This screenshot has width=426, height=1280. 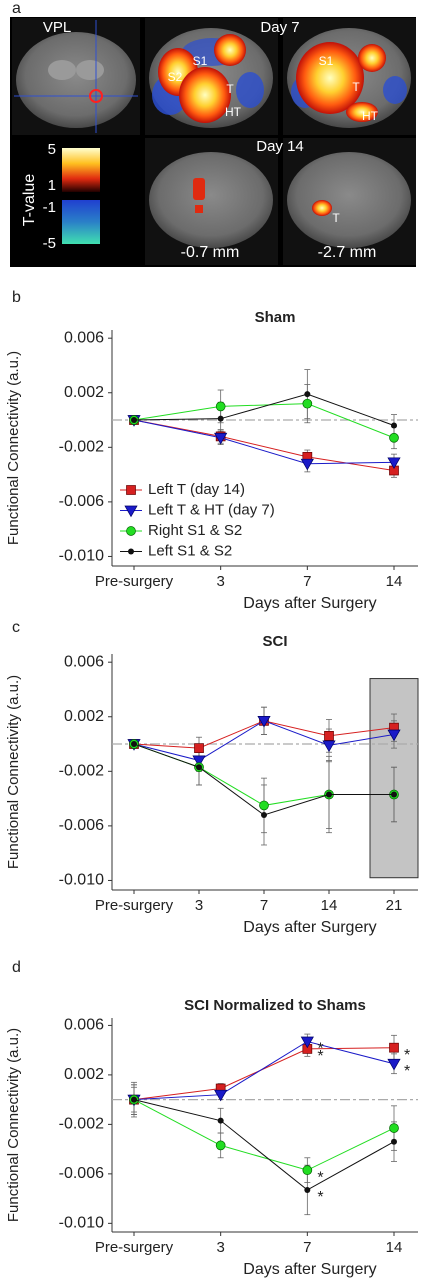 What do you see at coordinates (275, 317) in the screenshot?
I see `chart-title: Sham` at bounding box center [275, 317].